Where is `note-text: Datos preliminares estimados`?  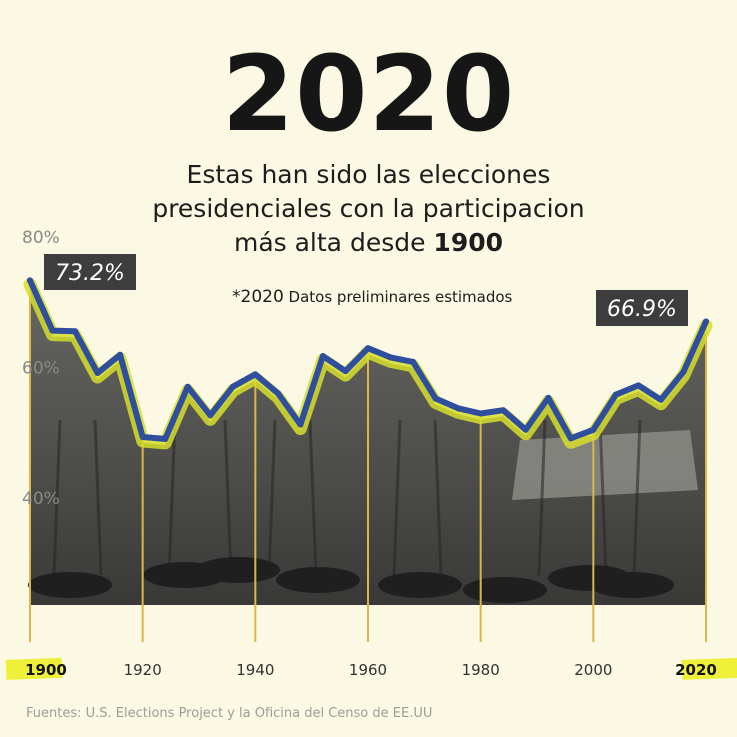
note-text: Datos preliminares estimados is located at coordinates (398, 297).